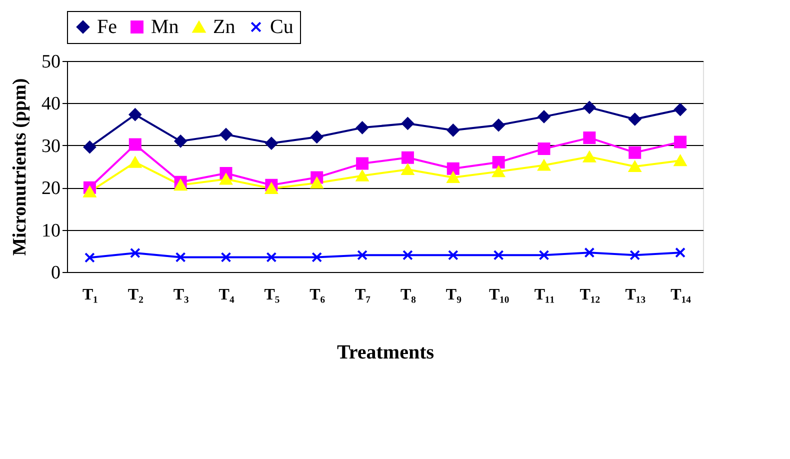 Image resolution: width=790 pixels, height=459 pixels. Describe the element at coordinates (224, 27) in the screenshot. I see `legend-label: Zn` at that location.